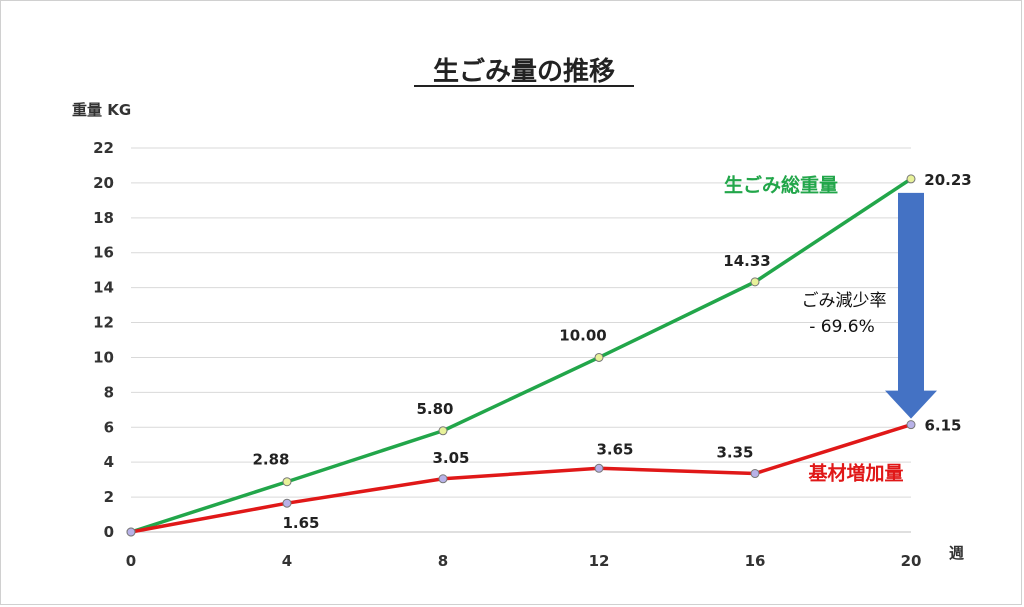  What do you see at coordinates (911, 561) in the screenshot?
I see `x-tick-label: 20` at bounding box center [911, 561].